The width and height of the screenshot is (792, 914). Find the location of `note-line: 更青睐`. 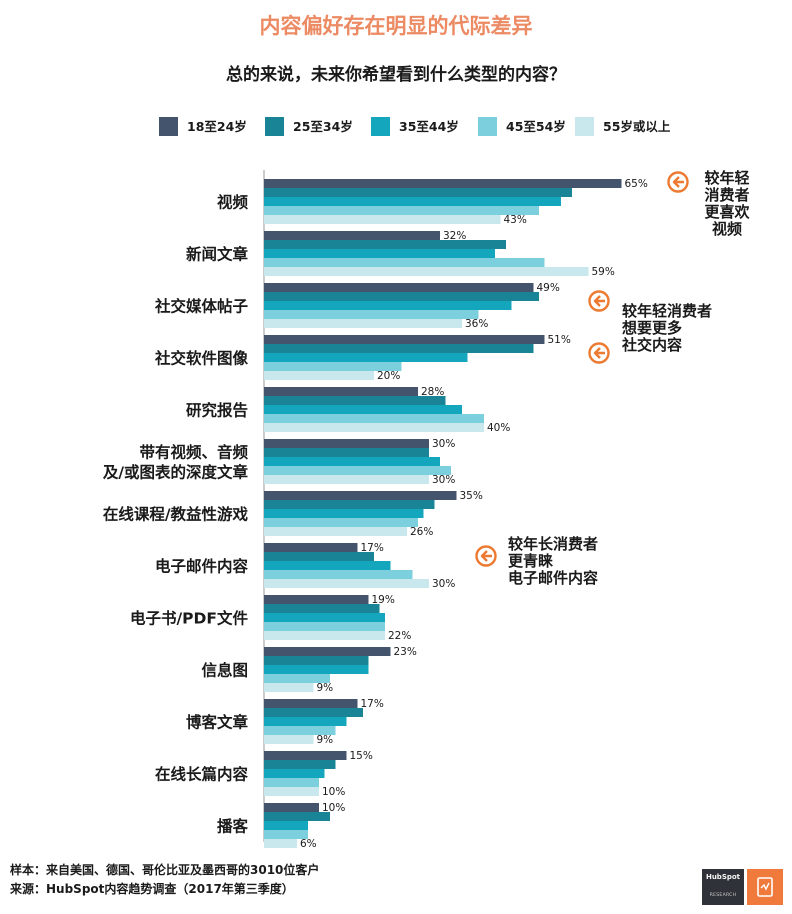

note-line: 更青睐 is located at coordinates (531, 561).